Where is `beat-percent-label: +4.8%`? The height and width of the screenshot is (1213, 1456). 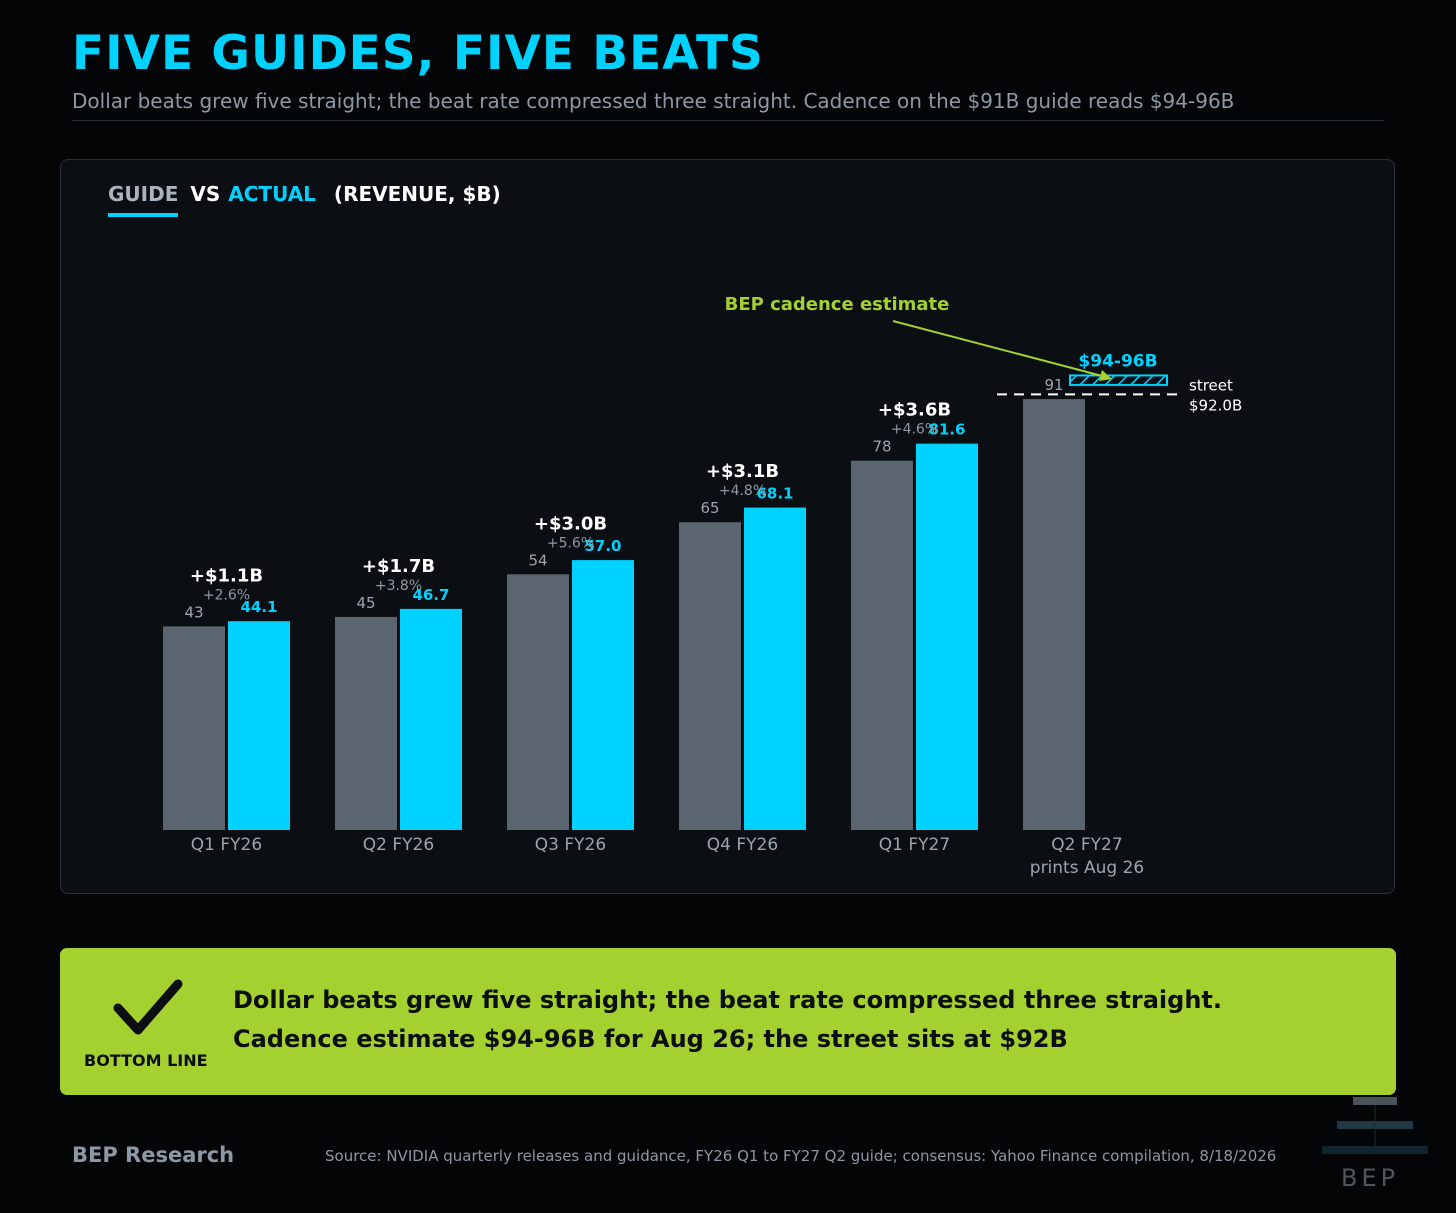
beat-percent-label: +4.8% is located at coordinates (742, 491).